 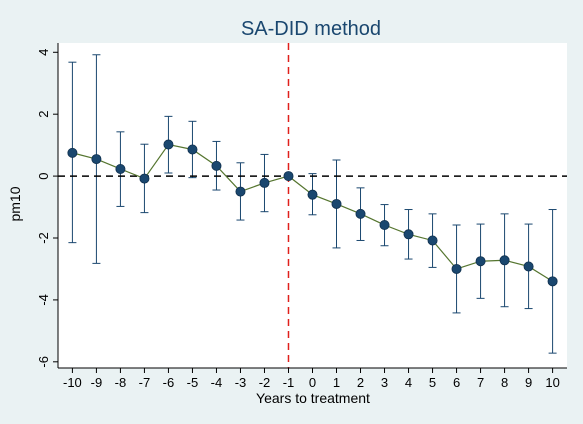 What do you see at coordinates (504, 382) in the screenshot?
I see `x-tick-label: 8` at bounding box center [504, 382].